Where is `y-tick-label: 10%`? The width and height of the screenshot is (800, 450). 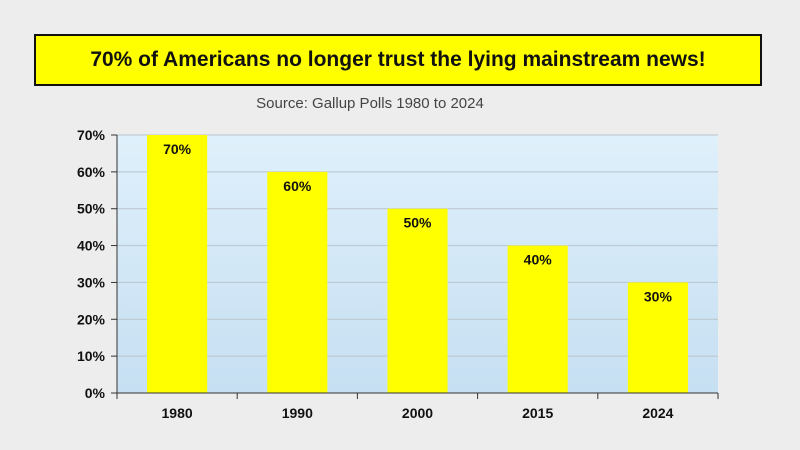
y-tick-label: 10% is located at coordinates (91, 356).